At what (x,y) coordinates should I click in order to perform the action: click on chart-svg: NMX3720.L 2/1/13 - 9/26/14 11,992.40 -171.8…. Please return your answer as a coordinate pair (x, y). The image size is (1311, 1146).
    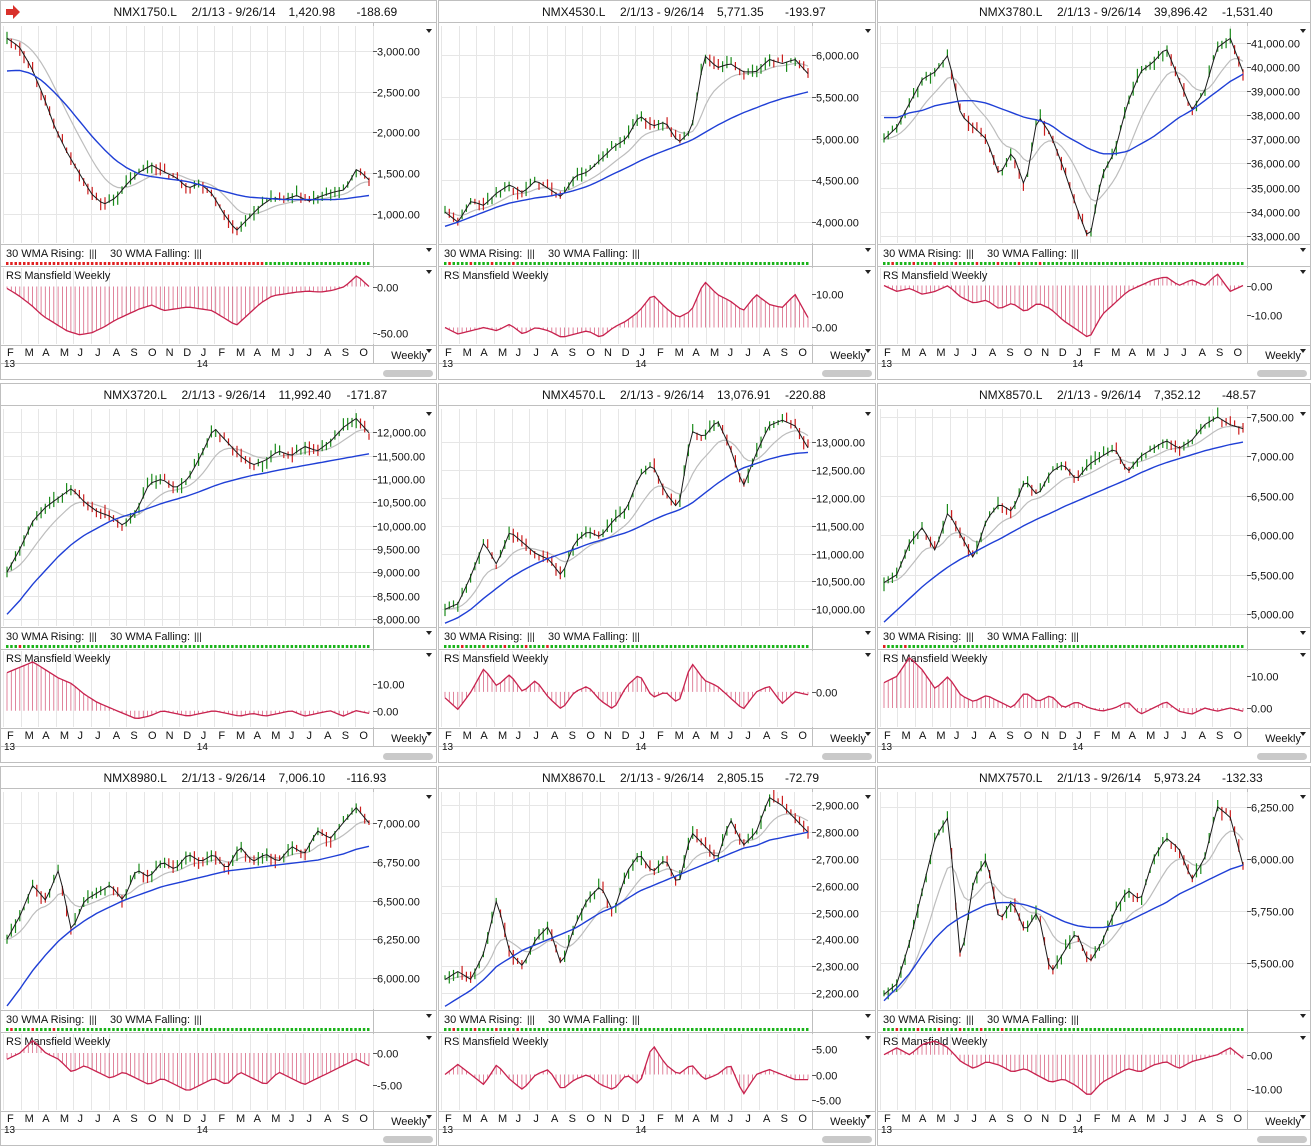
    Looking at the image, I should click on (218, 573).